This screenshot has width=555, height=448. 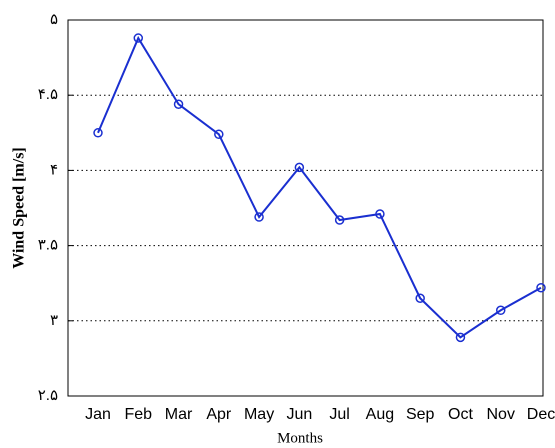 I want to click on x-tick-label: Dec, so click(x=541, y=414).